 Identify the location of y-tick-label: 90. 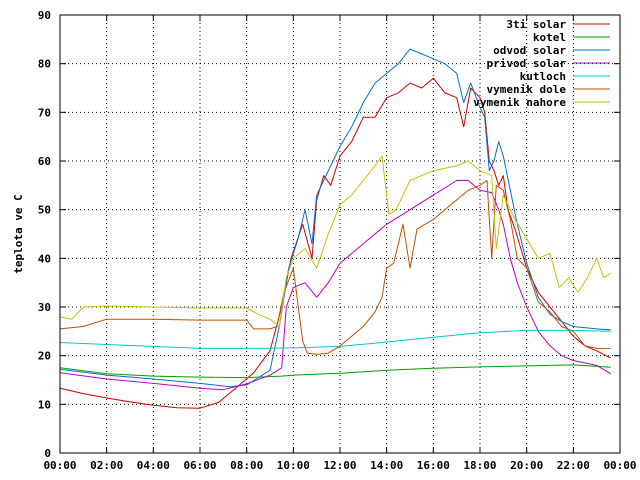
(44, 15).